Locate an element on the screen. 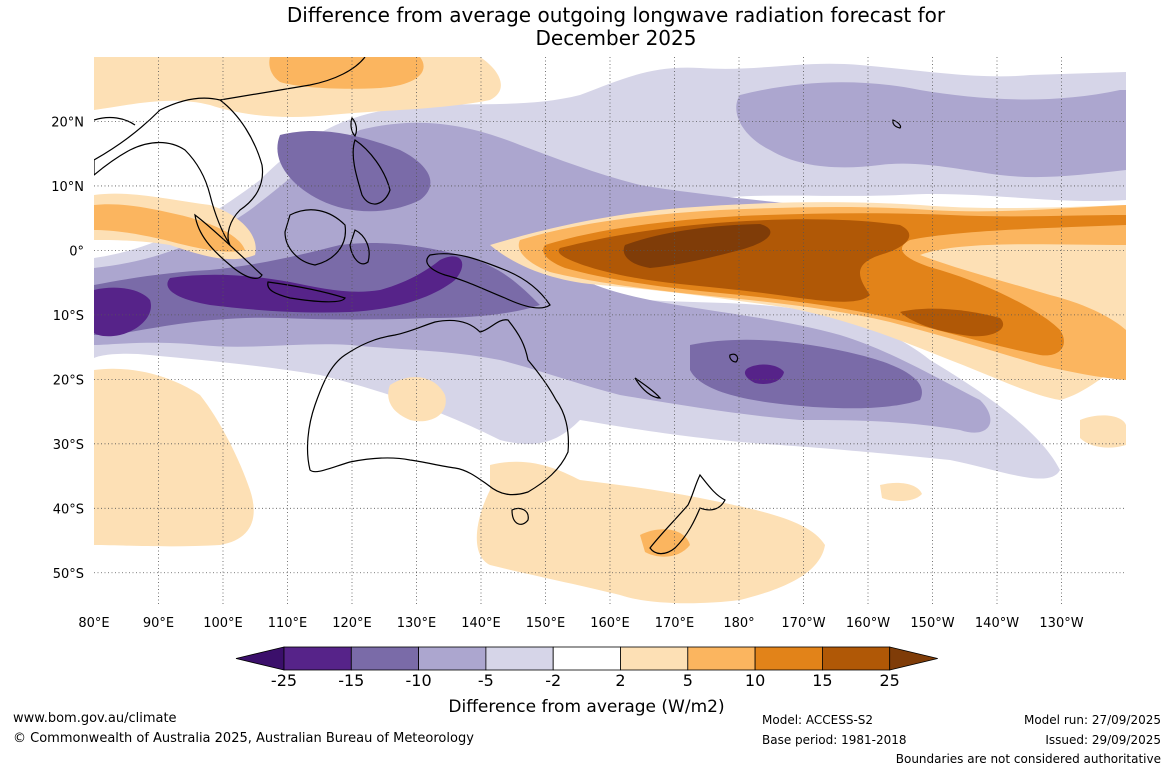  new-caledonia-outline is located at coordinates (648, 388).